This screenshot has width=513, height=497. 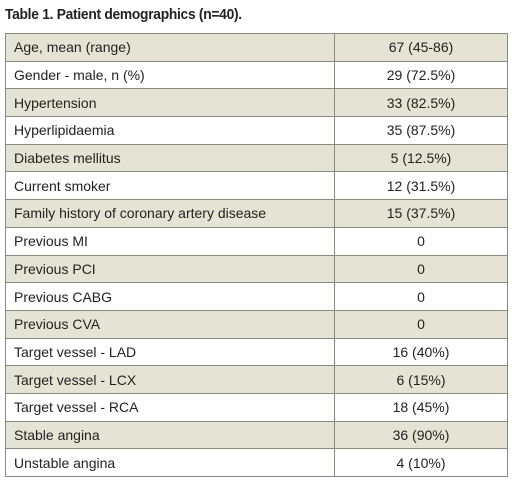 I want to click on row-value: 67 (45-86), so click(x=421, y=47).